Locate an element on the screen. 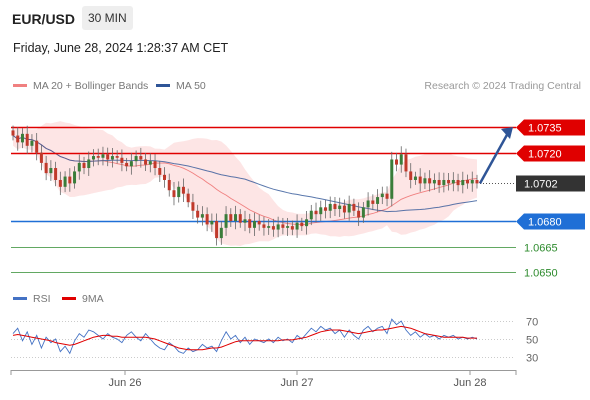  rsi-swatch is located at coordinates (20, 298).